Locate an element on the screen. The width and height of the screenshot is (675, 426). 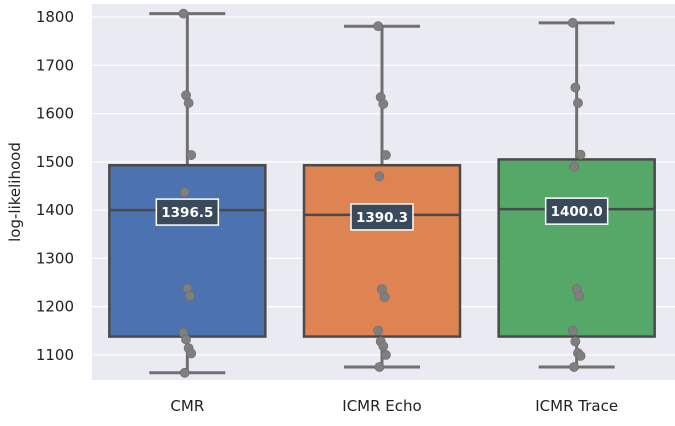
median-label: 1396.5 is located at coordinates (187, 213).